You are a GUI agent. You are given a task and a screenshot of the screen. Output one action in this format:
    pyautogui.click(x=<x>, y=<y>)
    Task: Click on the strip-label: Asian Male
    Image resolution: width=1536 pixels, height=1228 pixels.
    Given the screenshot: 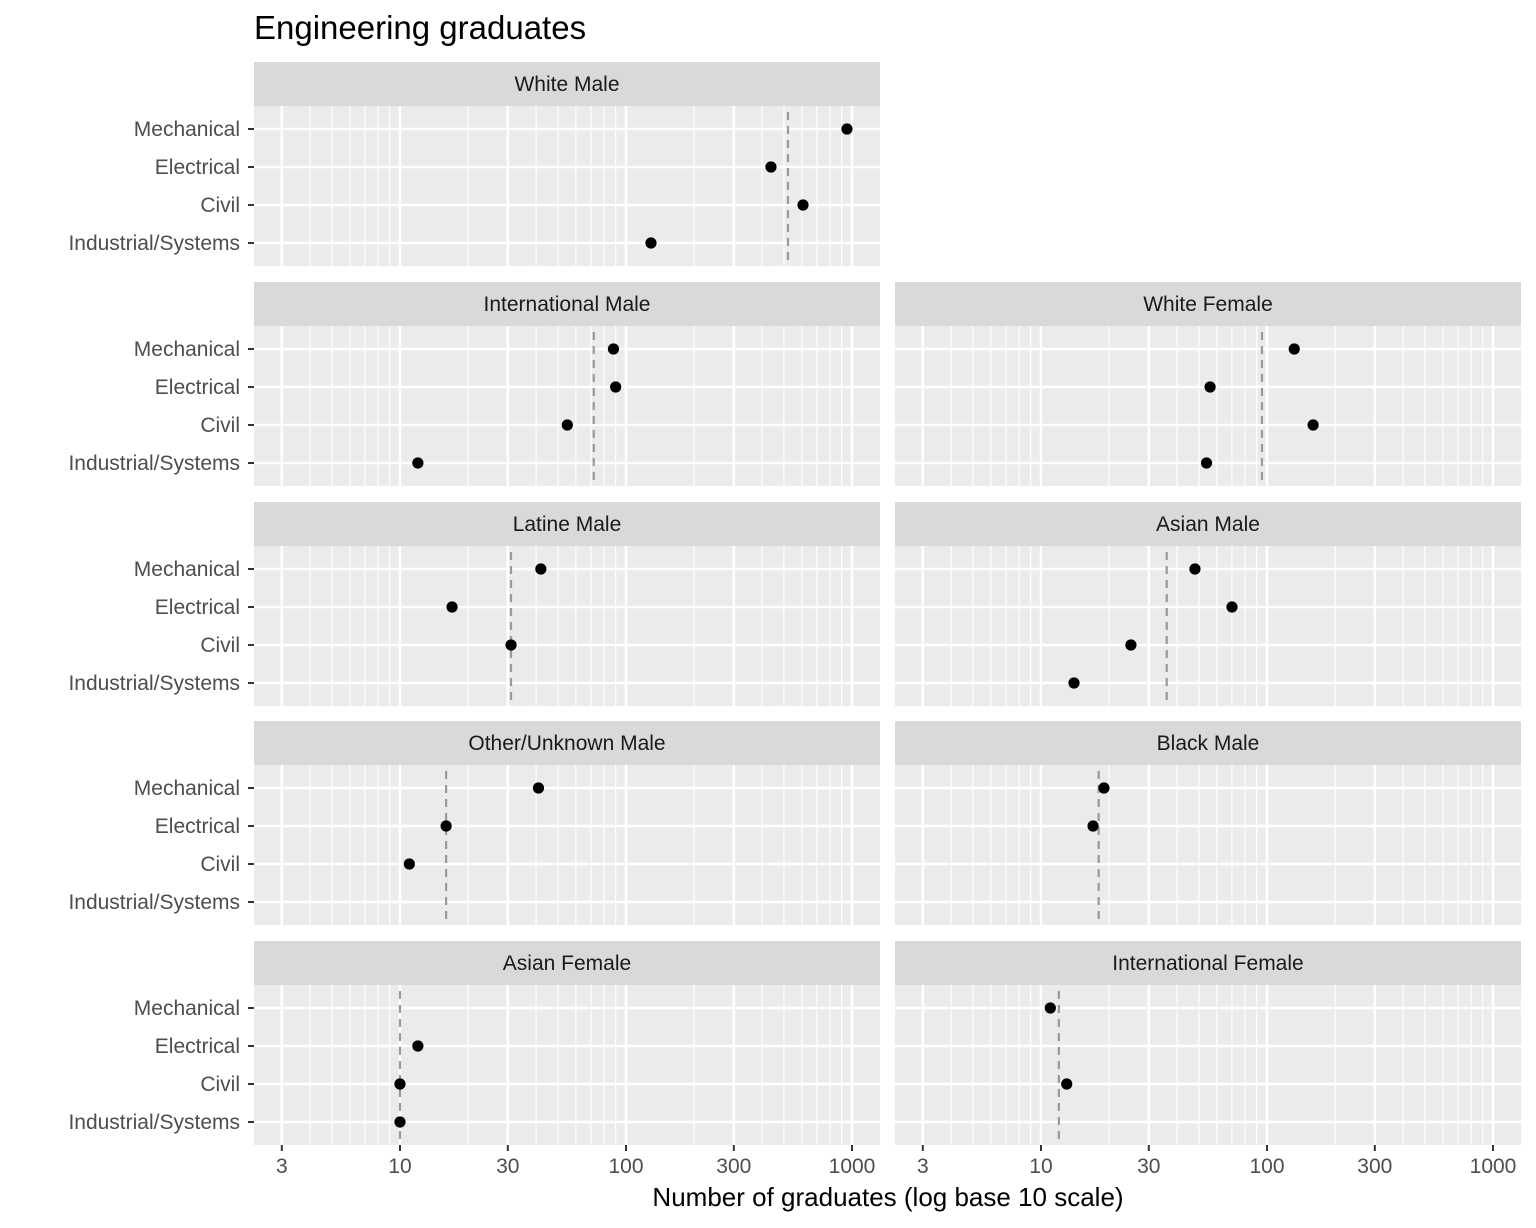 What is the action you would take?
    pyautogui.click(x=1208, y=524)
    